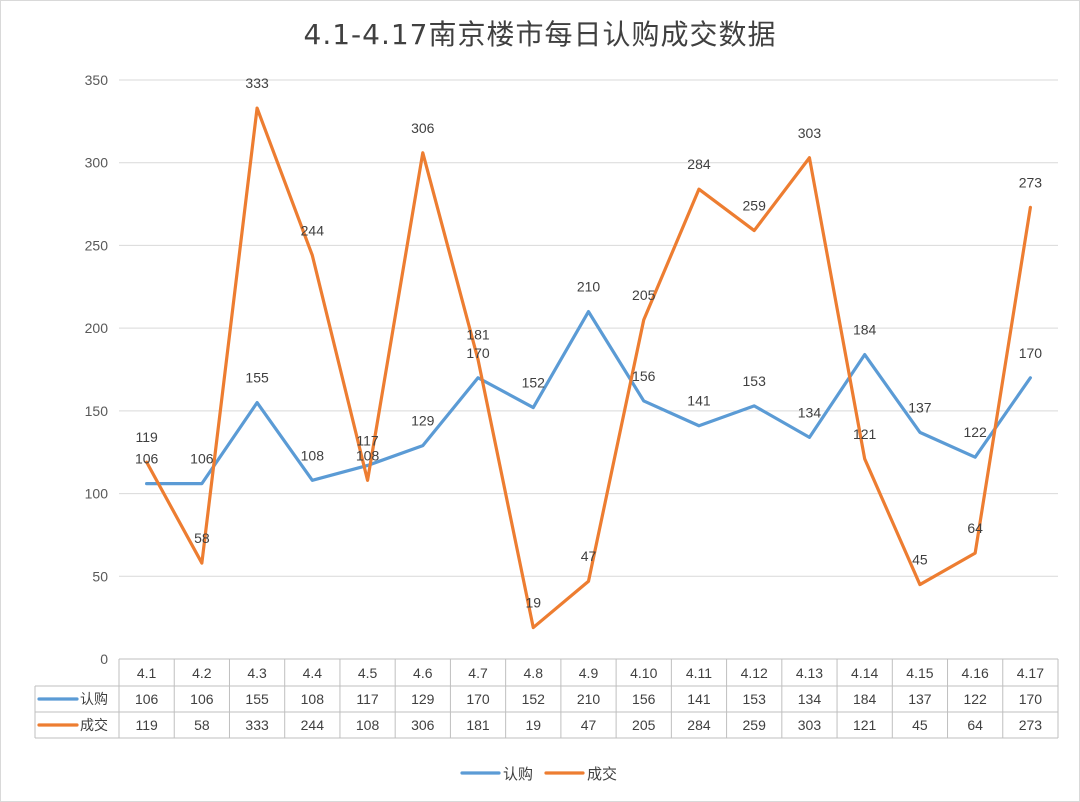 Image resolution: width=1080 pixels, height=802 pixels. Describe the element at coordinates (1030, 673) in the screenshot. I see `x-tick-label: 4.17` at that location.